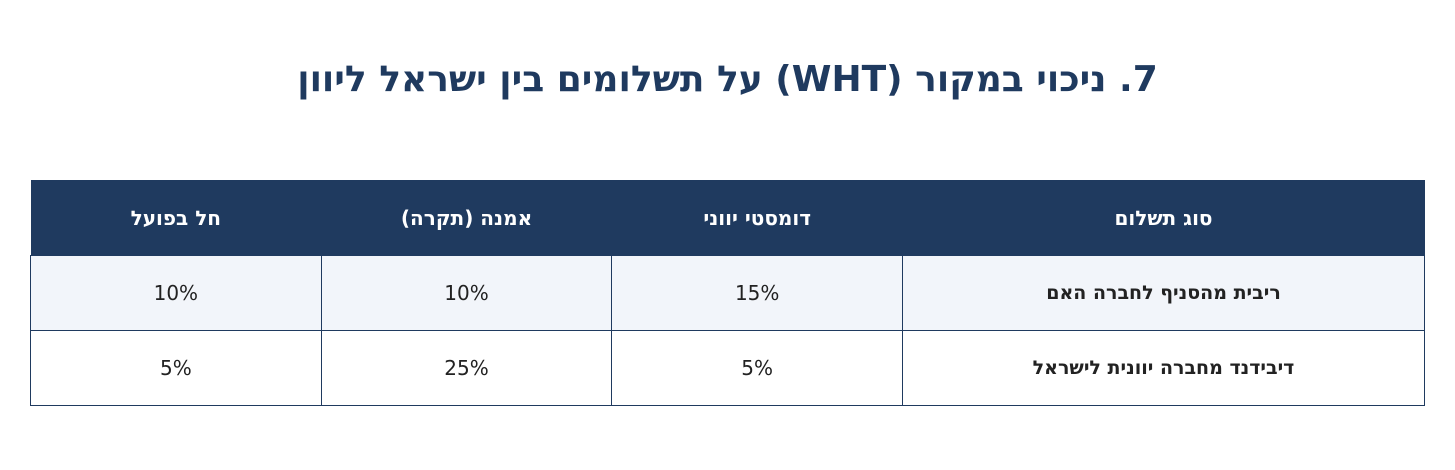  What do you see at coordinates (757, 218) in the screenshot?
I see `column-header: דומסטי יווני` at bounding box center [757, 218].